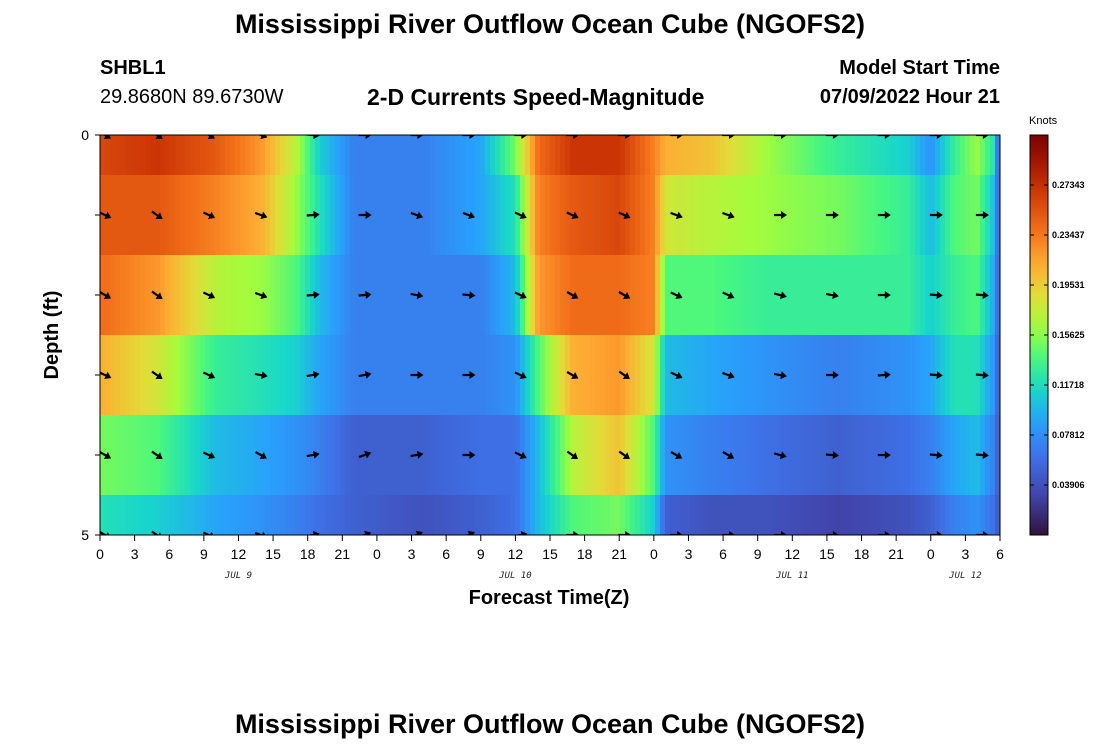  Describe the element at coordinates (85, 135) in the screenshot. I see `y-tick-label: 0` at that location.